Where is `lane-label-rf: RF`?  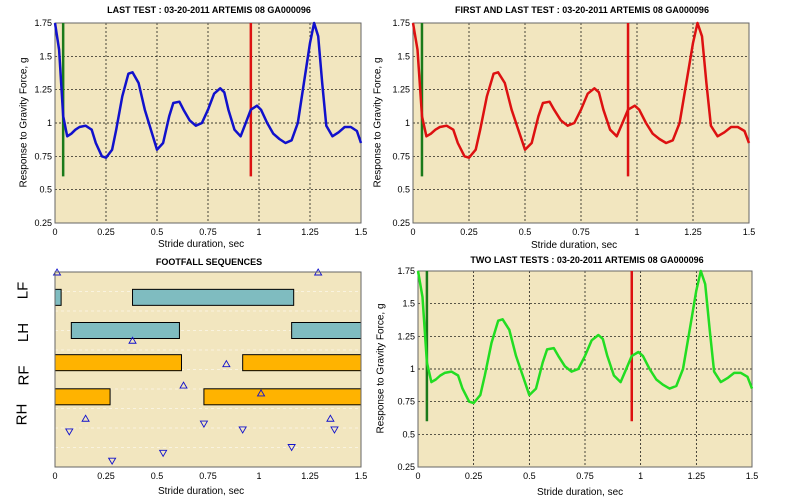
lane-label-rf: RF is located at coordinates (24, 375).